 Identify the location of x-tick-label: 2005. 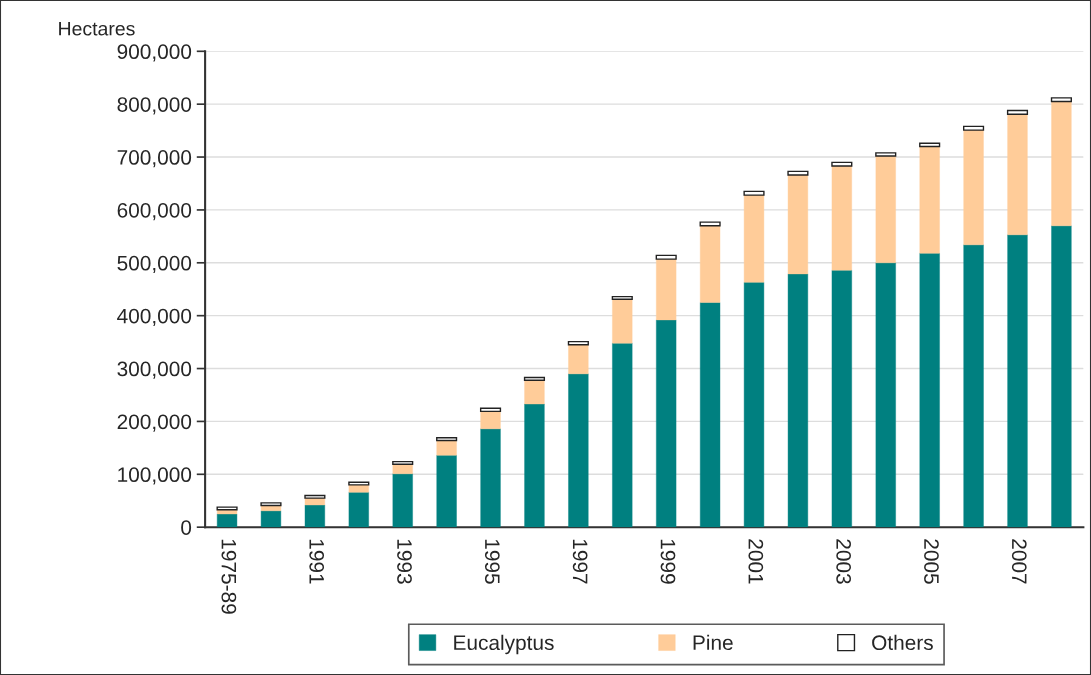
(931, 561).